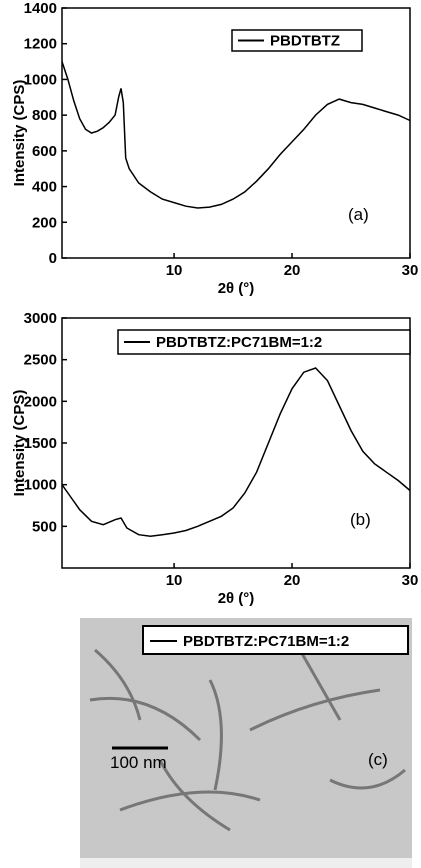 The image size is (421, 868). I want to click on panel-label: (b), so click(360, 519).